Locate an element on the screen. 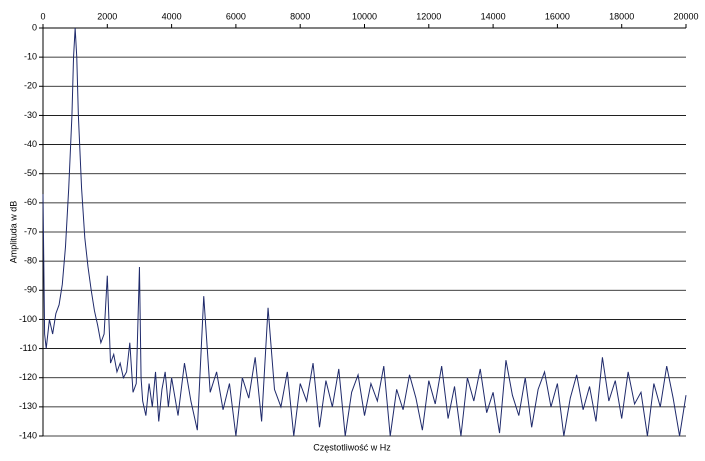 The image size is (705, 461). x-tick-label: 14000 is located at coordinates (493, 16).